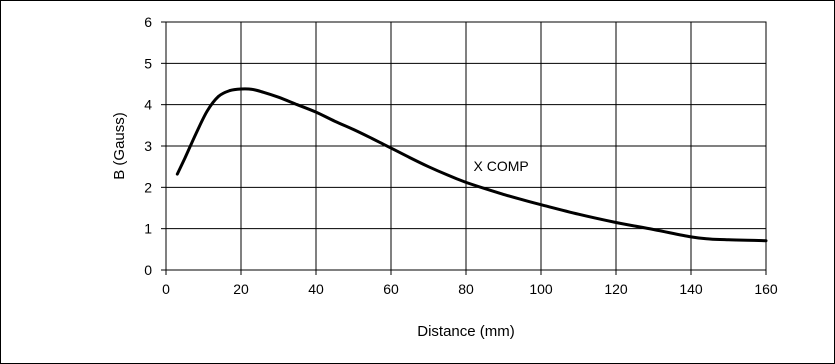  Describe the element at coordinates (691, 289) in the screenshot. I see `x-tick-label: 140` at that location.